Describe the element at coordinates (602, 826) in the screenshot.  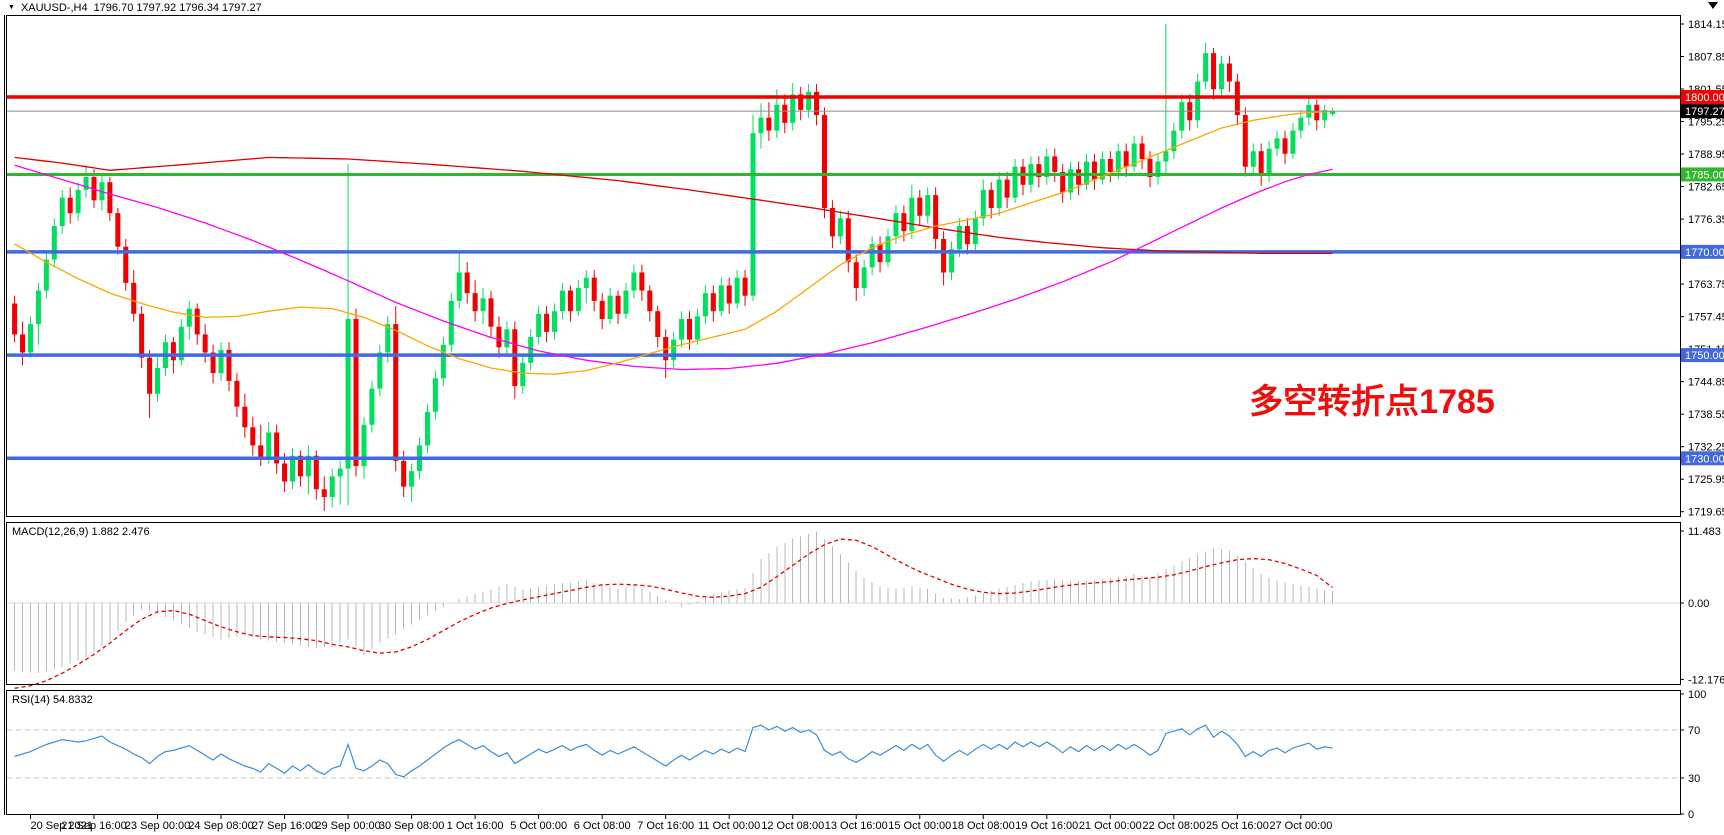
I see `svg-text: 6 Oct 08:00` at that location.